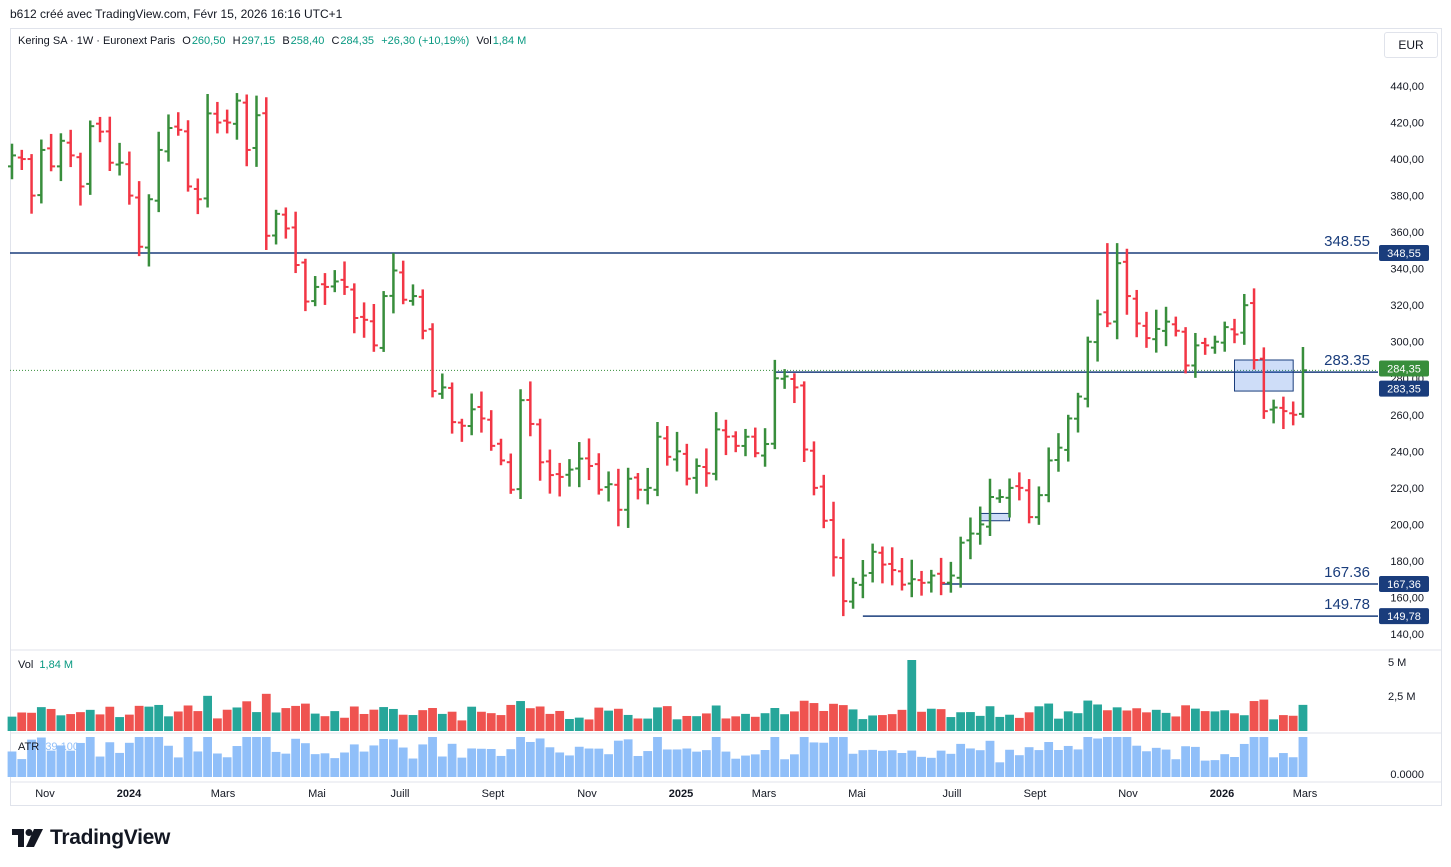 This screenshot has height=867, width=1451. I want to click on tradingview-logo: TradingView, so click(91, 838).